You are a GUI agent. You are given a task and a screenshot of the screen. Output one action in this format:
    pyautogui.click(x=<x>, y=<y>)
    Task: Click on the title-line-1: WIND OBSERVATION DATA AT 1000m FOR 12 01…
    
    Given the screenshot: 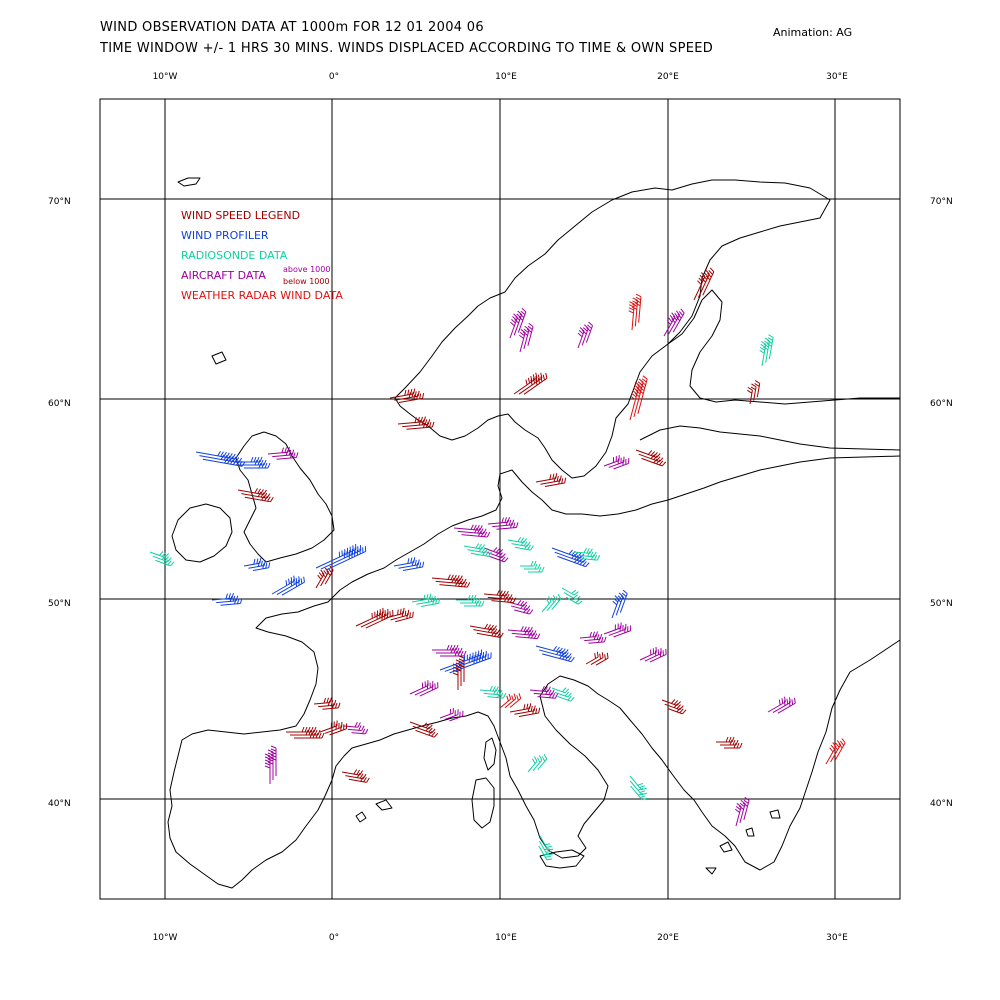 What is the action you would take?
    pyautogui.click(x=292, y=27)
    